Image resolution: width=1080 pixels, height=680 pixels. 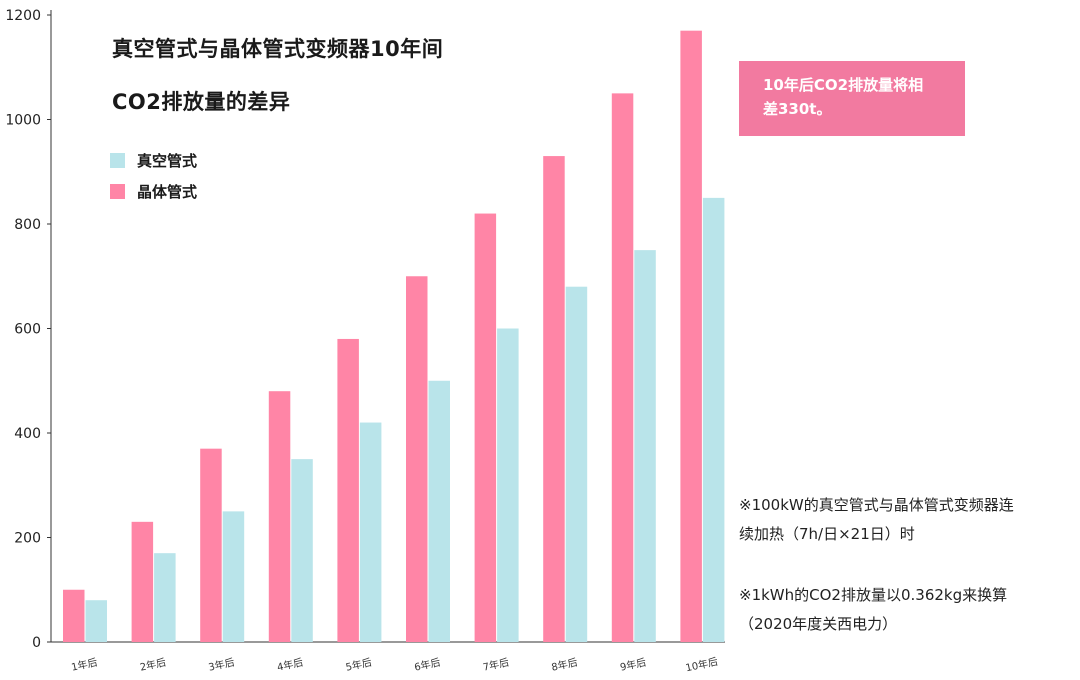 I want to click on x-tick-label: 3年后, so click(x=221, y=664).